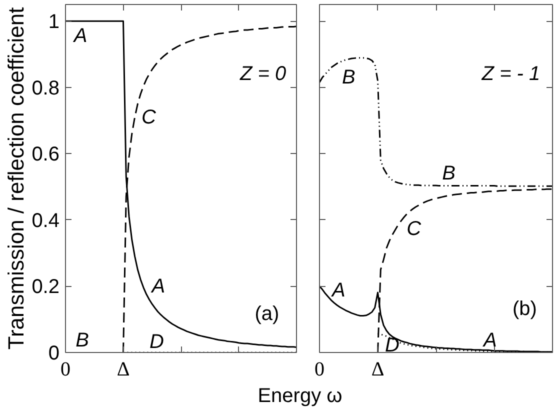 Image resolution: width=554 pixels, height=409 pixels. I want to click on y-tick-label: 1, so click(54, 22).